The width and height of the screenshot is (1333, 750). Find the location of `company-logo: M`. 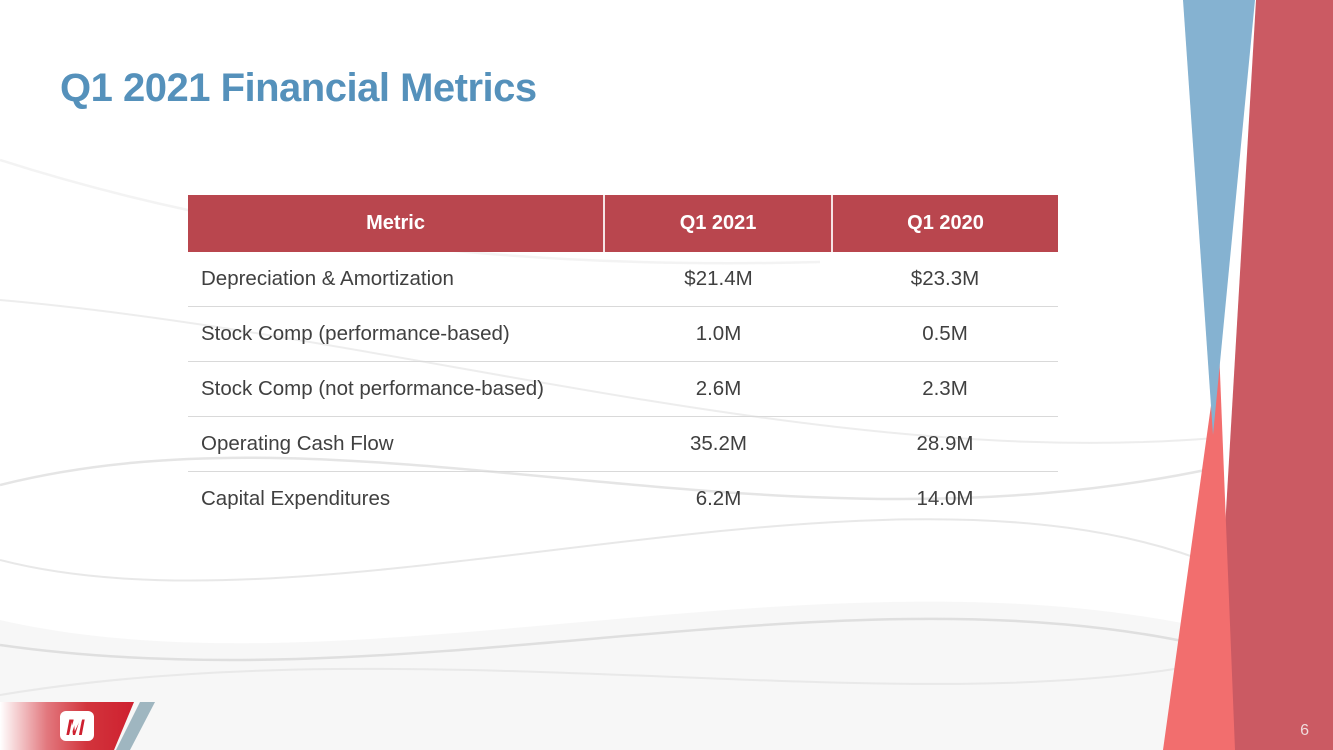

company-logo: M is located at coordinates (77, 726).